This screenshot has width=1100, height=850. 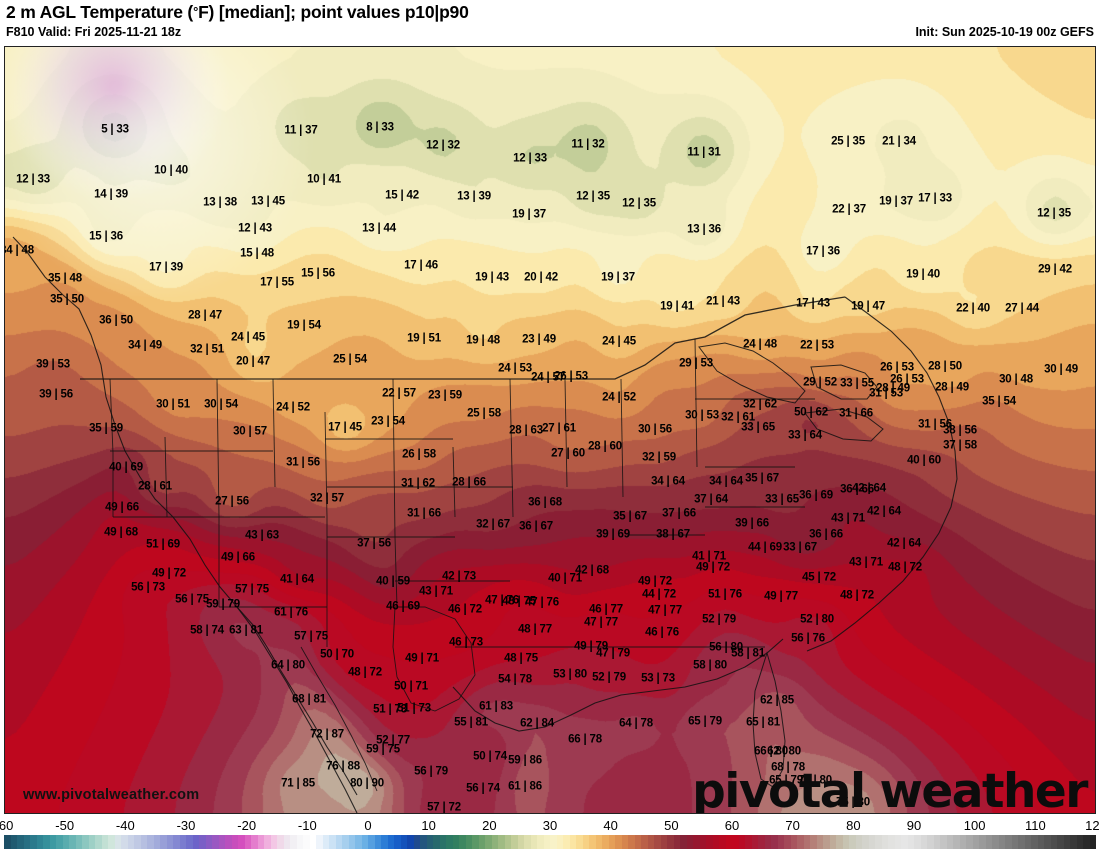 I want to click on point-value-label: 49 | 72, so click(x=655, y=581).